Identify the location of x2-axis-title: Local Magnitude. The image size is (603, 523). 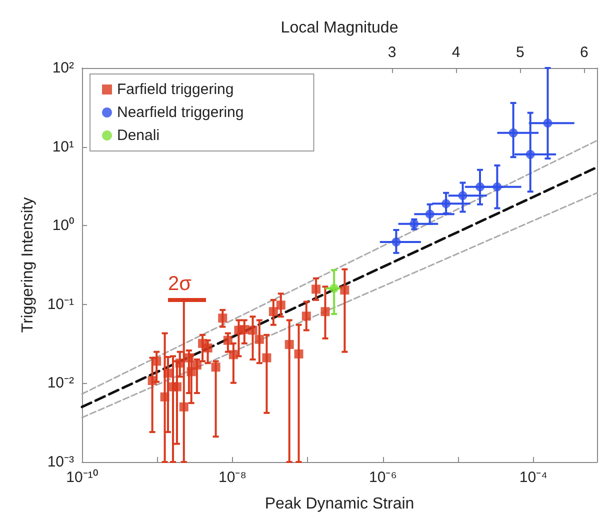
(339, 28).